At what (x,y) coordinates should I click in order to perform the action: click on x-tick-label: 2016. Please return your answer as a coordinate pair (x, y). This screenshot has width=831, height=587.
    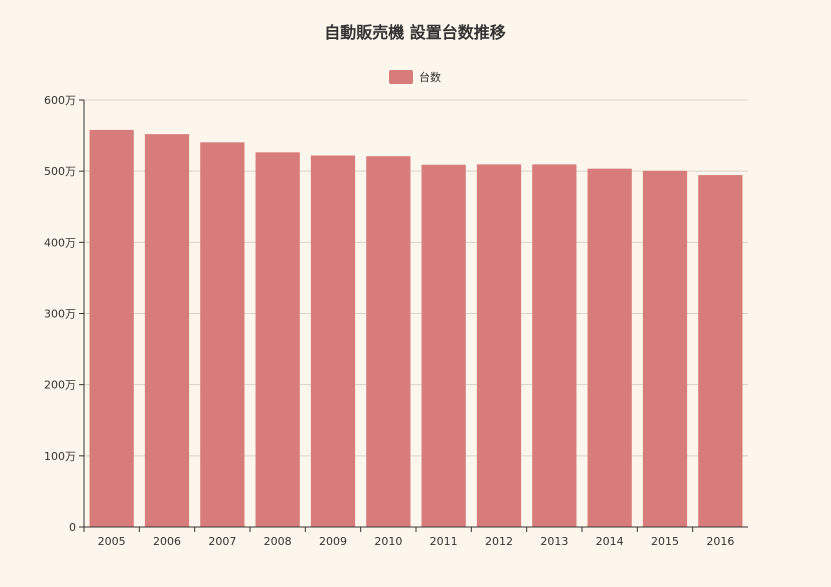
    Looking at the image, I should click on (720, 541).